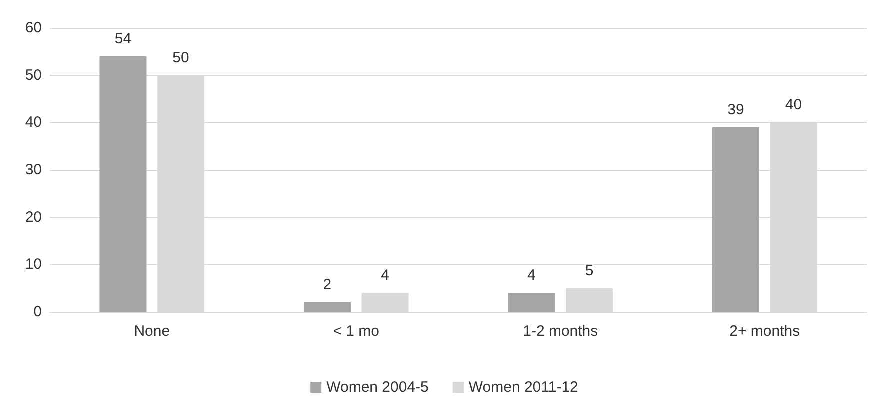 This screenshot has height=412, width=889. I want to click on legend-label: Women 2011-12, so click(523, 387).